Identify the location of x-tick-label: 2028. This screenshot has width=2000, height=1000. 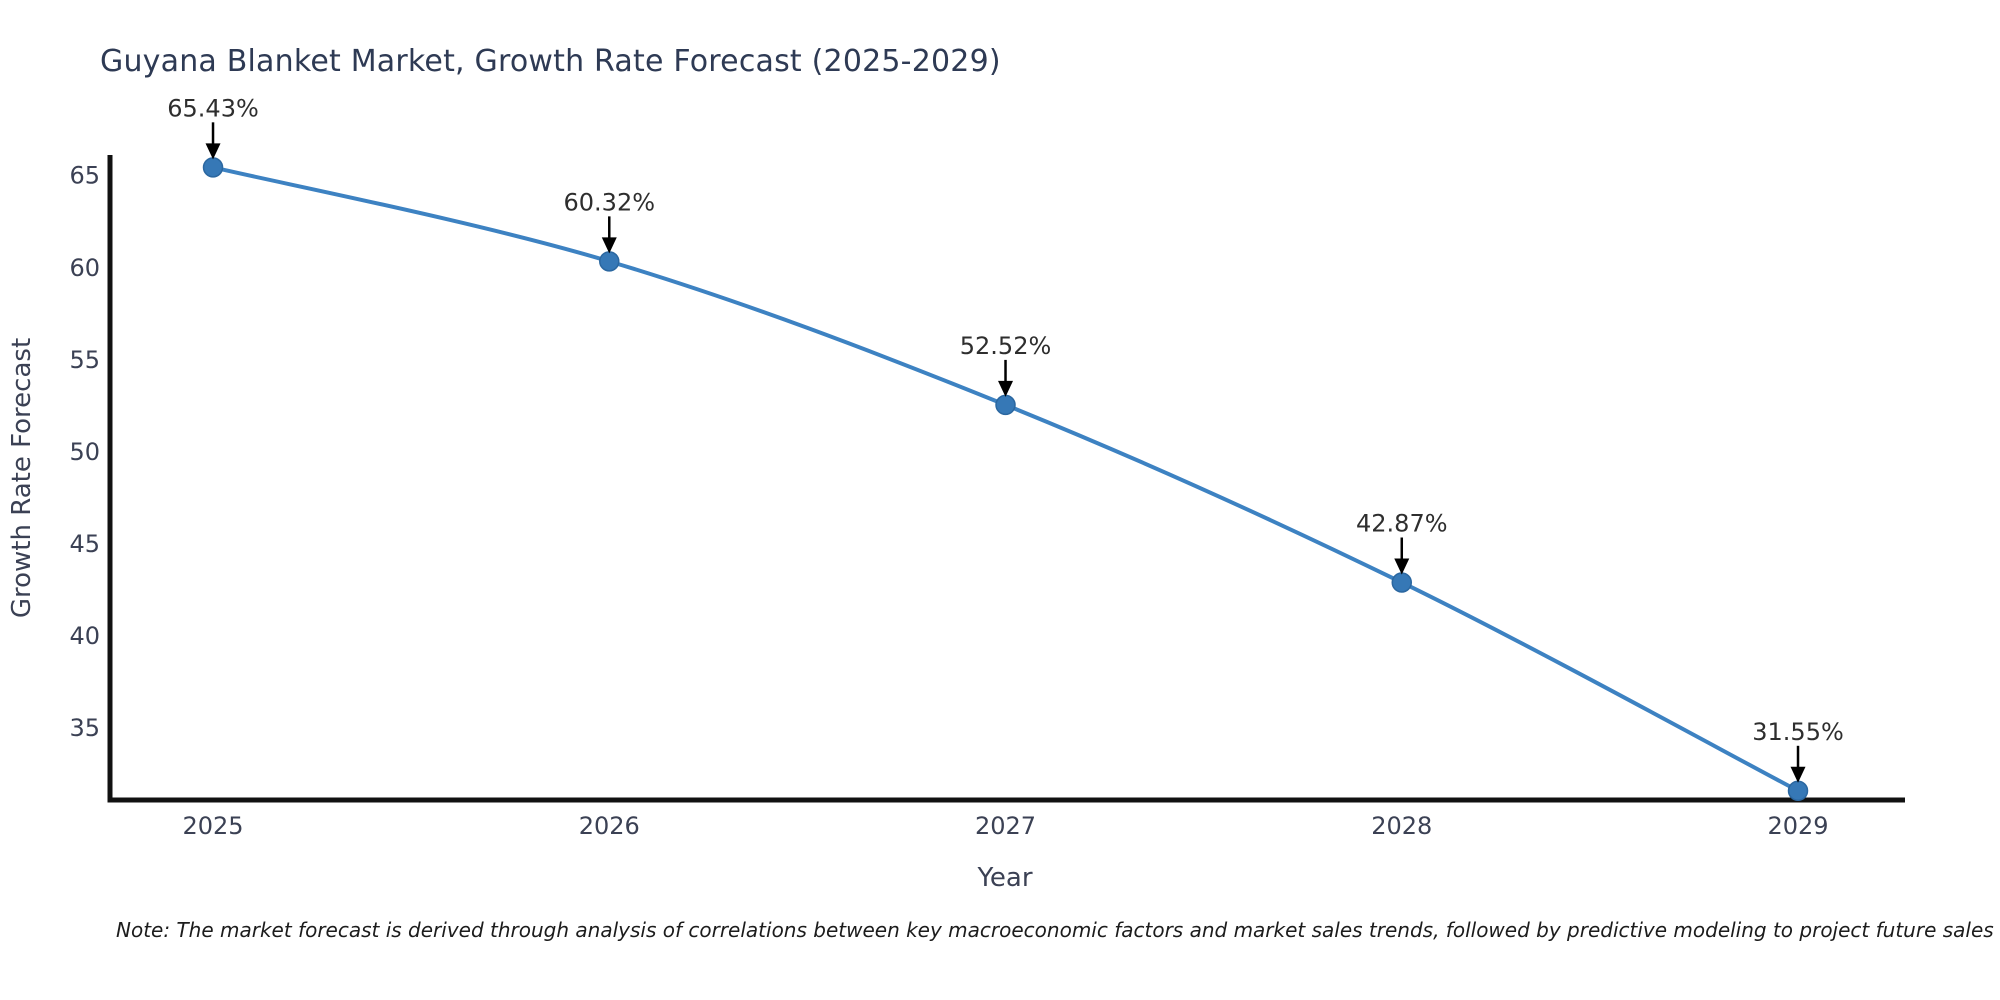
(1401, 826).